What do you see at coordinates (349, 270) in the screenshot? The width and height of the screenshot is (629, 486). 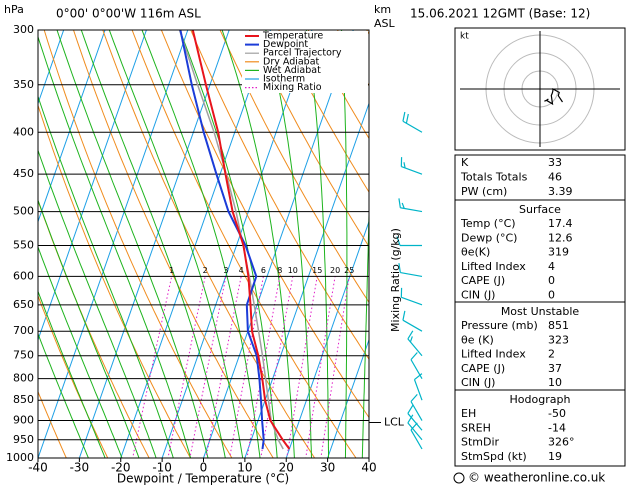 I see `mixing-ratio-label: 25` at bounding box center [349, 270].